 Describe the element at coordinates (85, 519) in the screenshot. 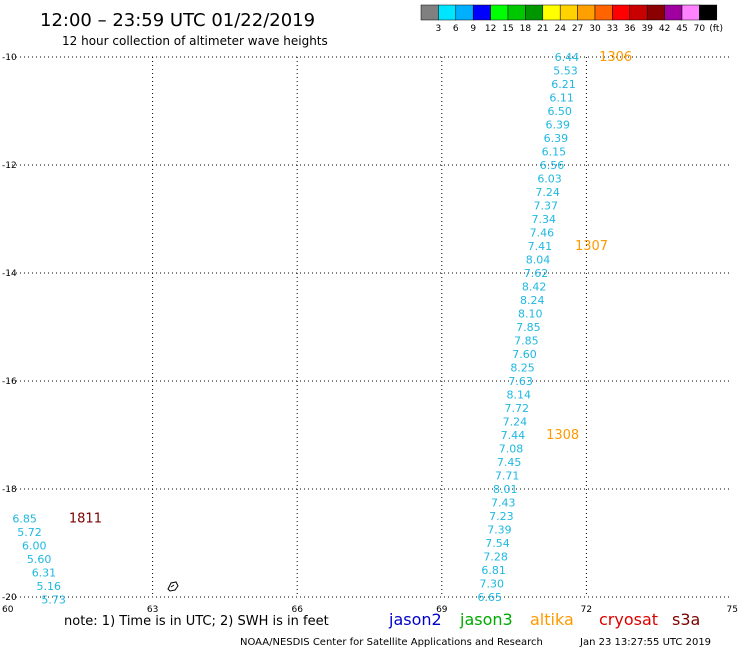

I see `pass-number: 1811` at that location.